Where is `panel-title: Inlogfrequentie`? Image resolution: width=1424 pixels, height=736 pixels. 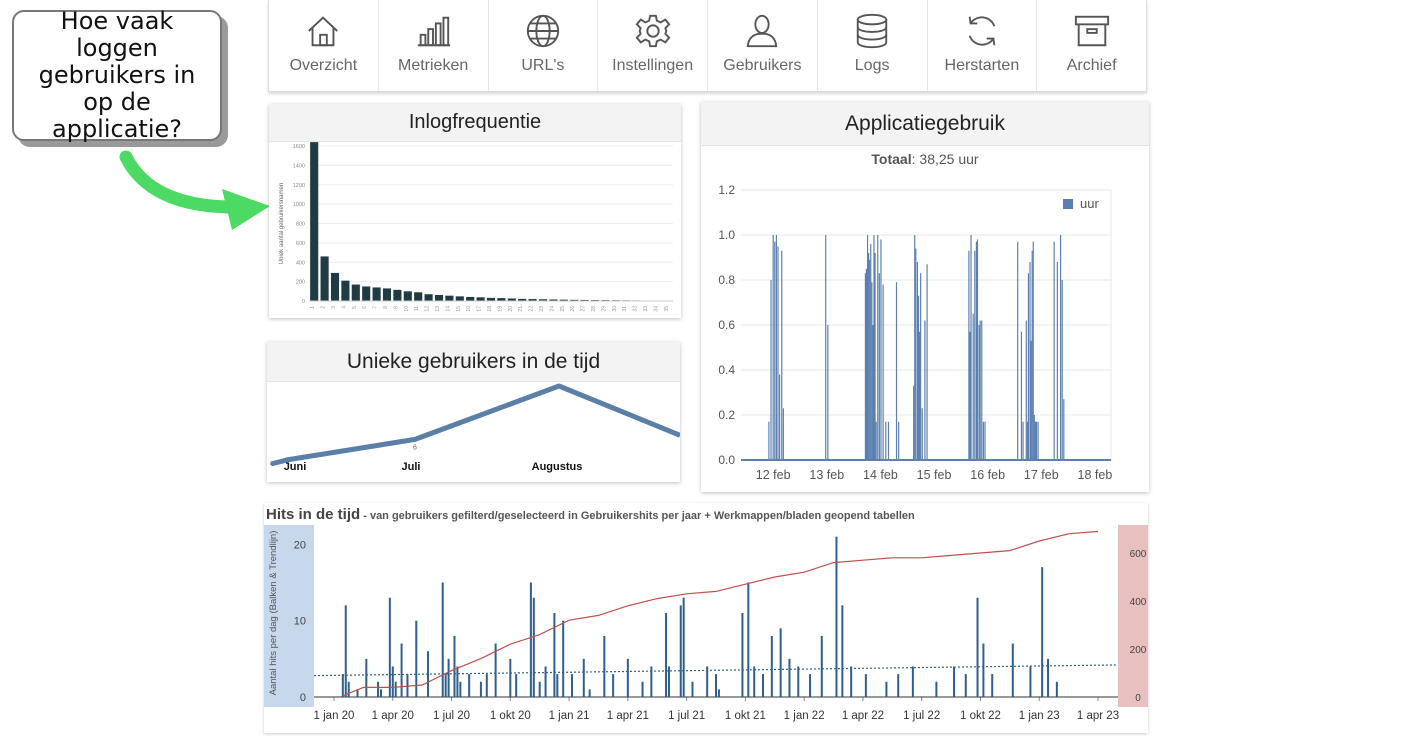
panel-title: Inlogfrequentie is located at coordinates (475, 123).